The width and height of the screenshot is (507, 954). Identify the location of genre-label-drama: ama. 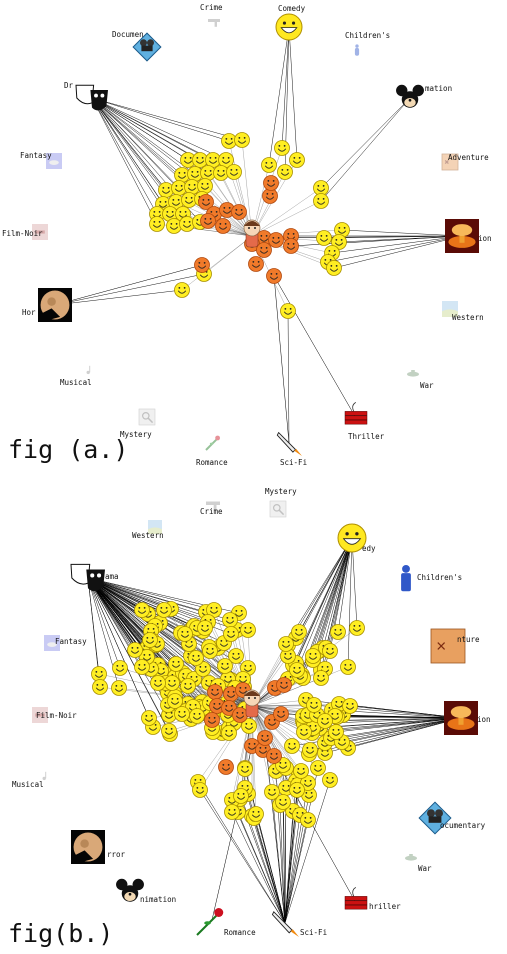
(112, 576).